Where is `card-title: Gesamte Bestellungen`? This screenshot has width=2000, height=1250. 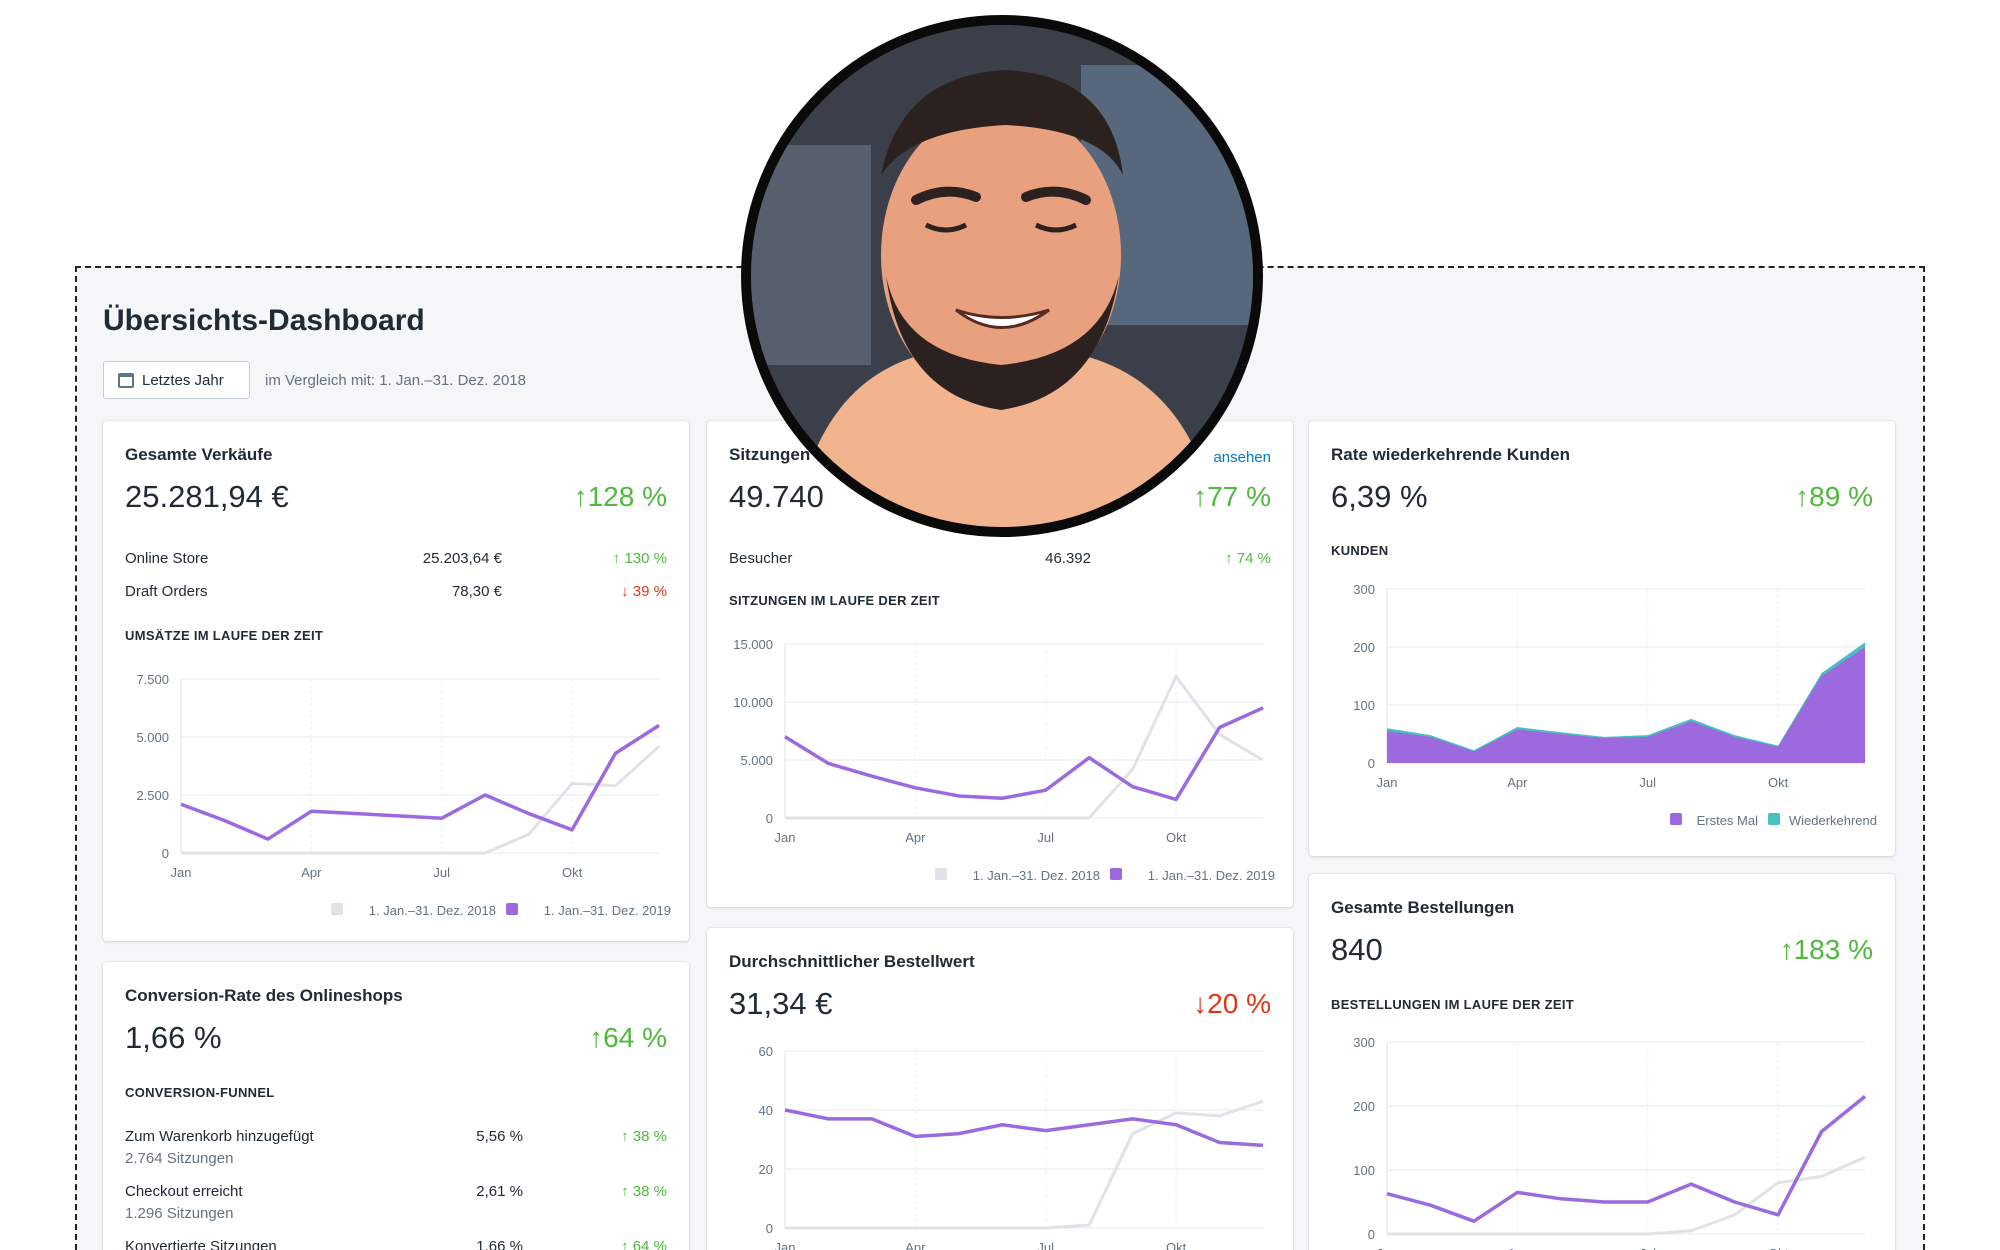 card-title: Gesamte Bestellungen is located at coordinates (1423, 907).